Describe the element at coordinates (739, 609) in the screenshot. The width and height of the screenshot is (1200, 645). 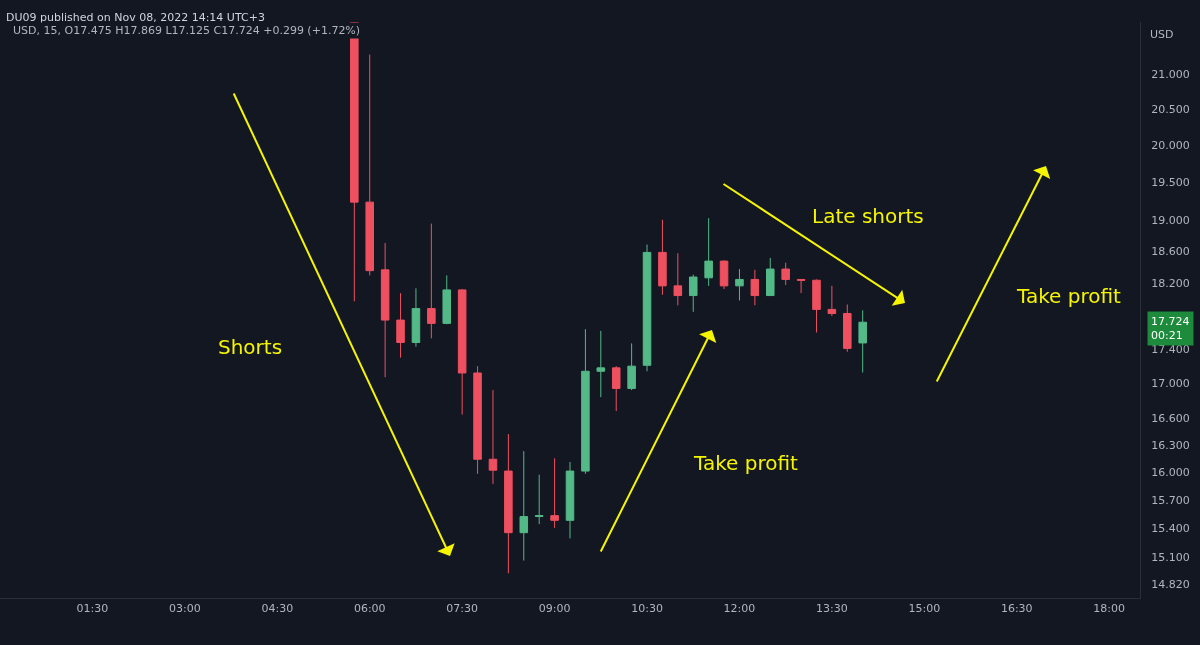
I see `x-tick-label: 12:00` at that location.